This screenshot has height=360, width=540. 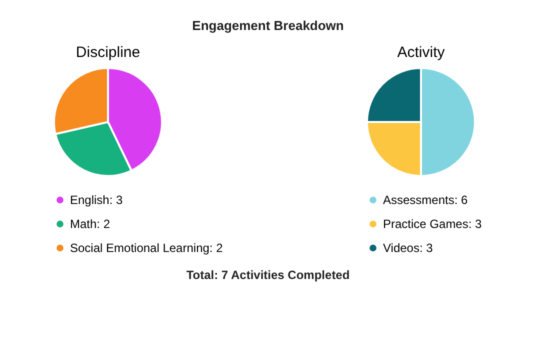 What do you see at coordinates (268, 275) in the screenshot?
I see `text: Total: 7 Activities Completed` at bounding box center [268, 275].